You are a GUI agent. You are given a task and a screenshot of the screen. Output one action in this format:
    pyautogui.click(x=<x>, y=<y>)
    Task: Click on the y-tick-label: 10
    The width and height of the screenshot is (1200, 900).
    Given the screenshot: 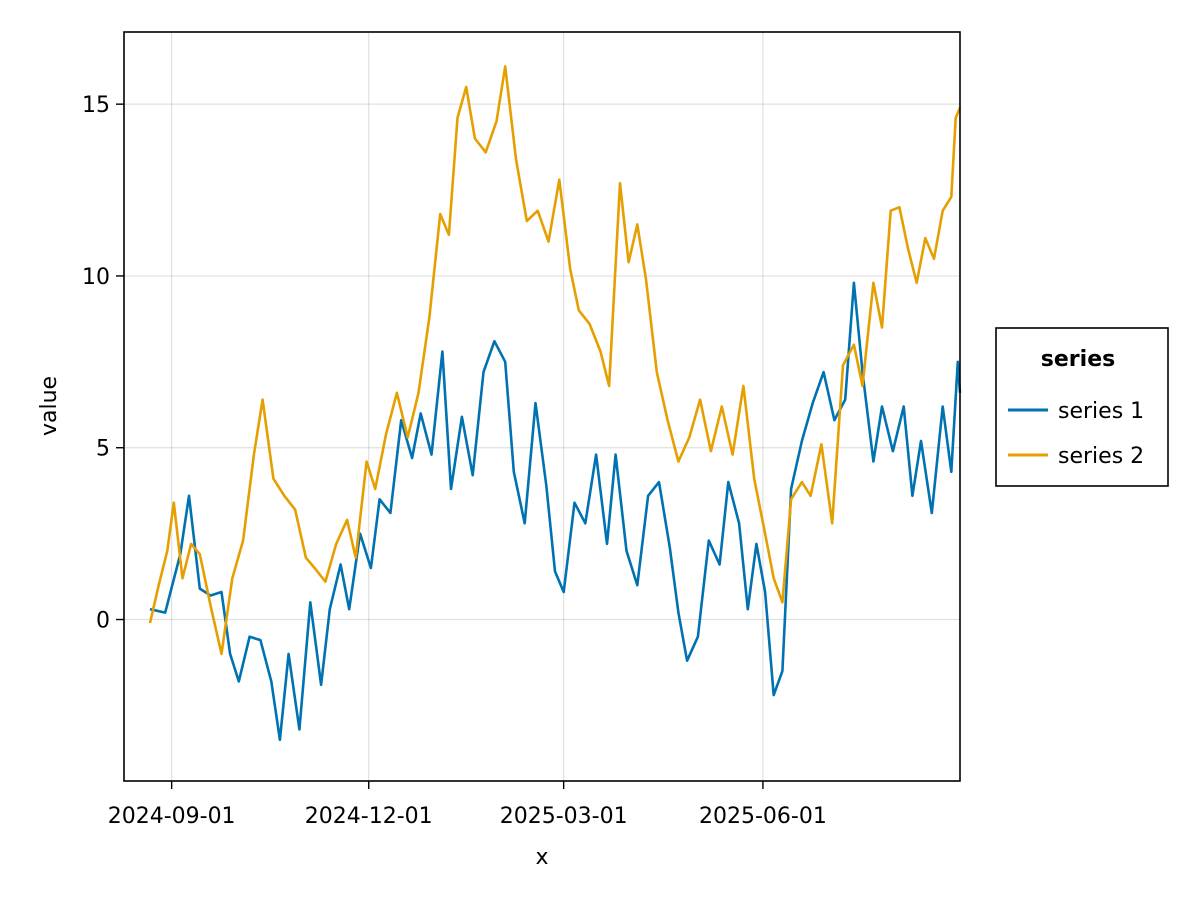 What is the action you would take?
    pyautogui.click(x=96, y=277)
    